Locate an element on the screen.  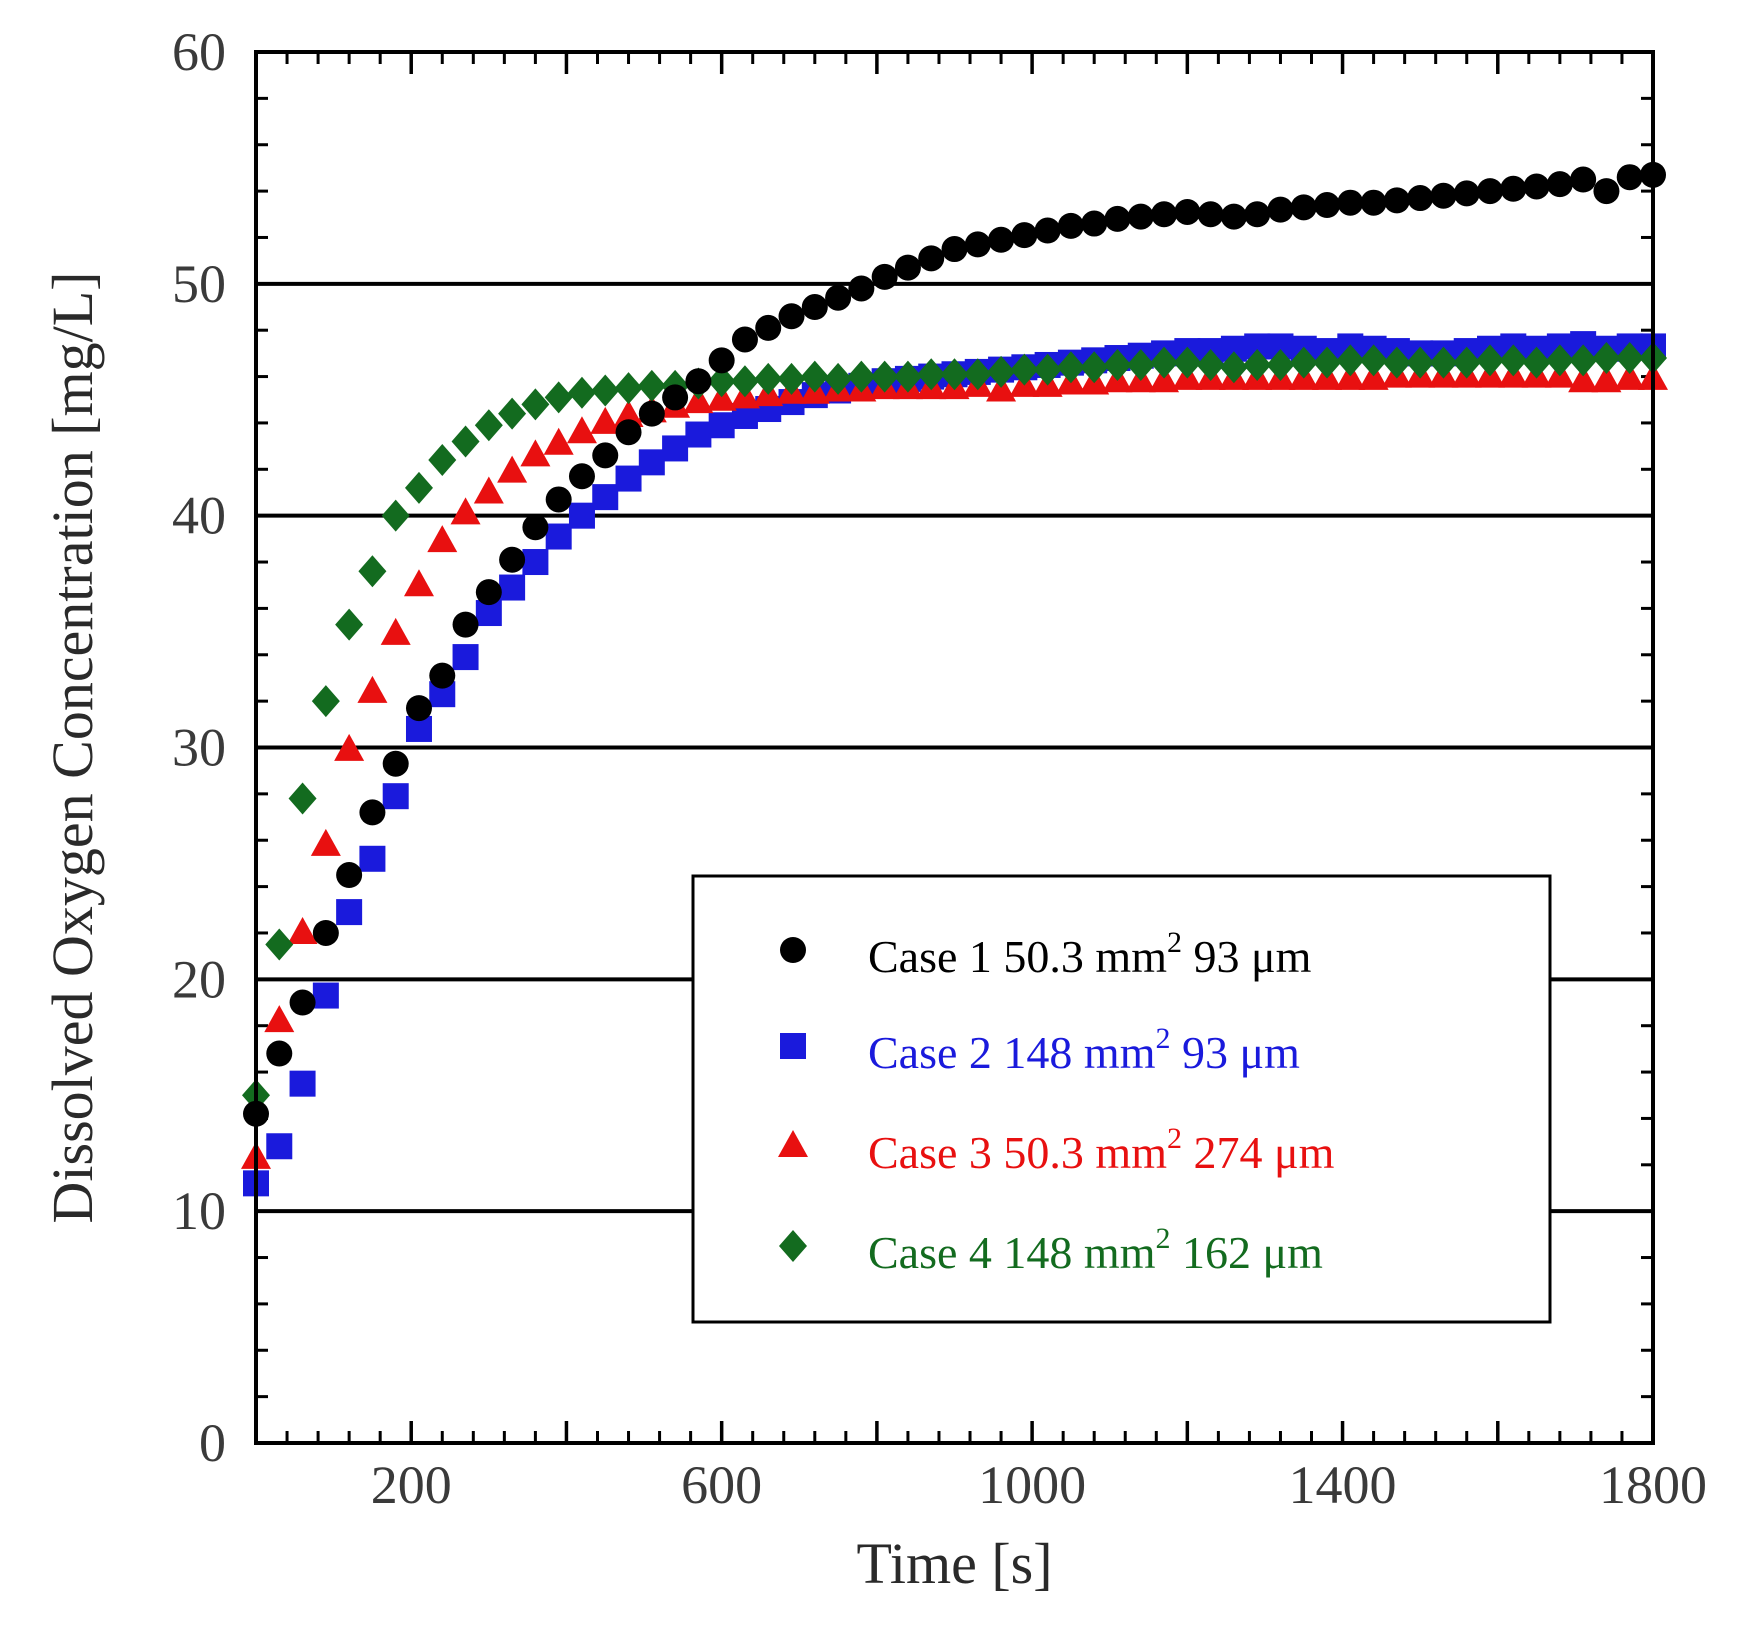
legend-area-exponent: 2 is located at coordinates (1162, 1038).